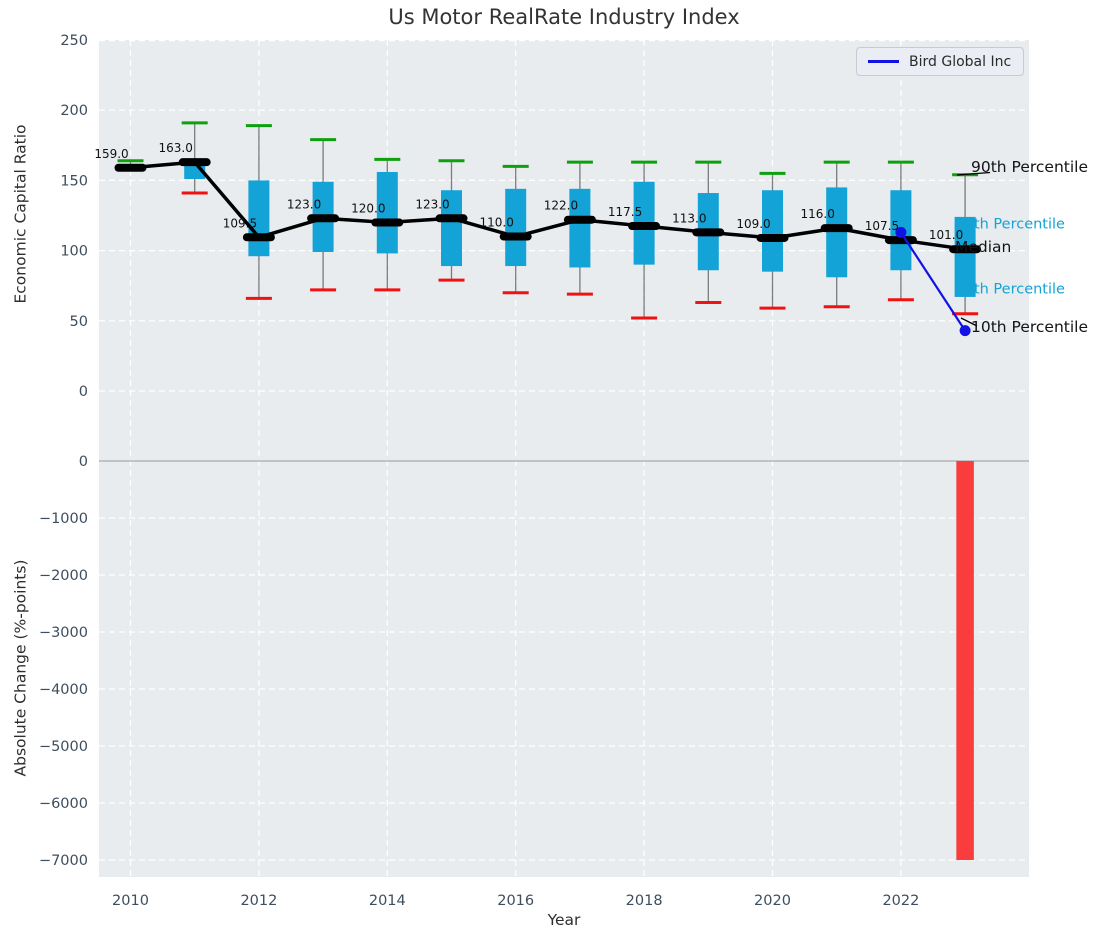 The height and width of the screenshot is (942, 1107). What do you see at coordinates (644, 901) in the screenshot?
I see `x-tick-2018: 2018` at bounding box center [644, 901].